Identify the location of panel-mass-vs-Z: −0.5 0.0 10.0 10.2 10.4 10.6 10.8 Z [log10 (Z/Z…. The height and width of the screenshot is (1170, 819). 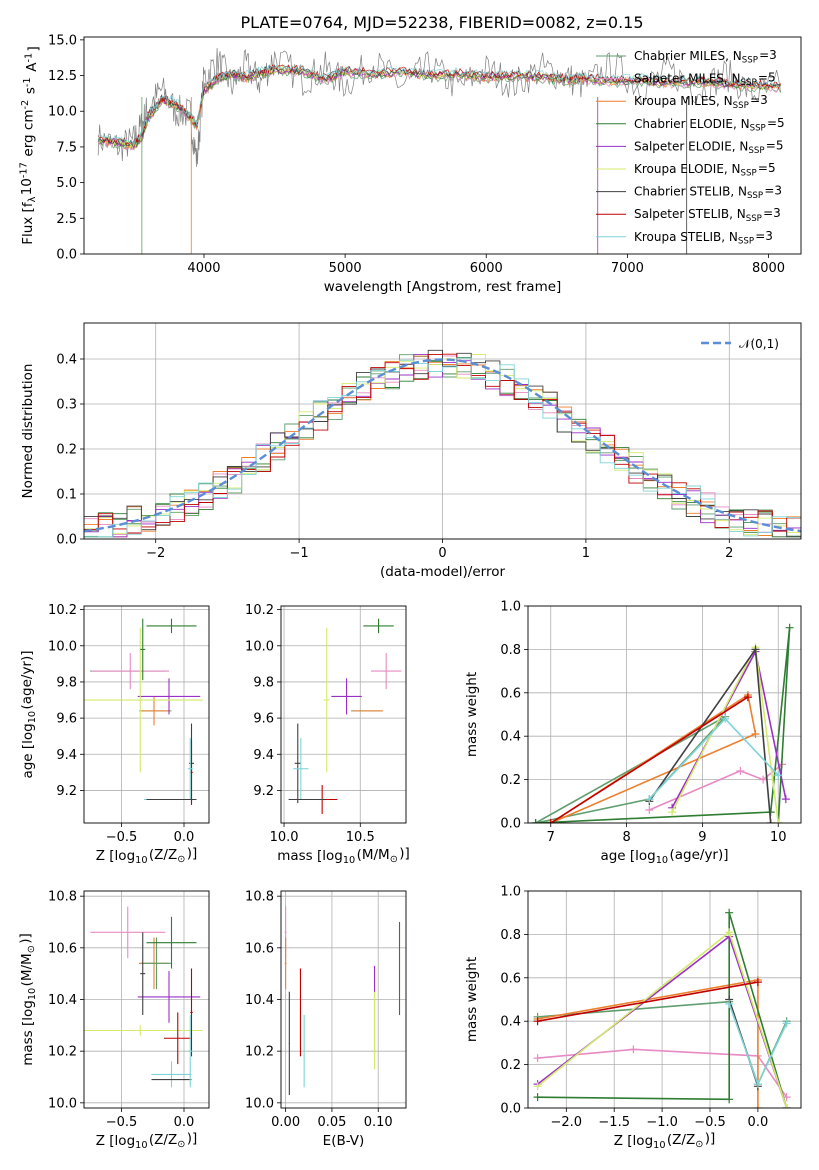
(114, 1020).